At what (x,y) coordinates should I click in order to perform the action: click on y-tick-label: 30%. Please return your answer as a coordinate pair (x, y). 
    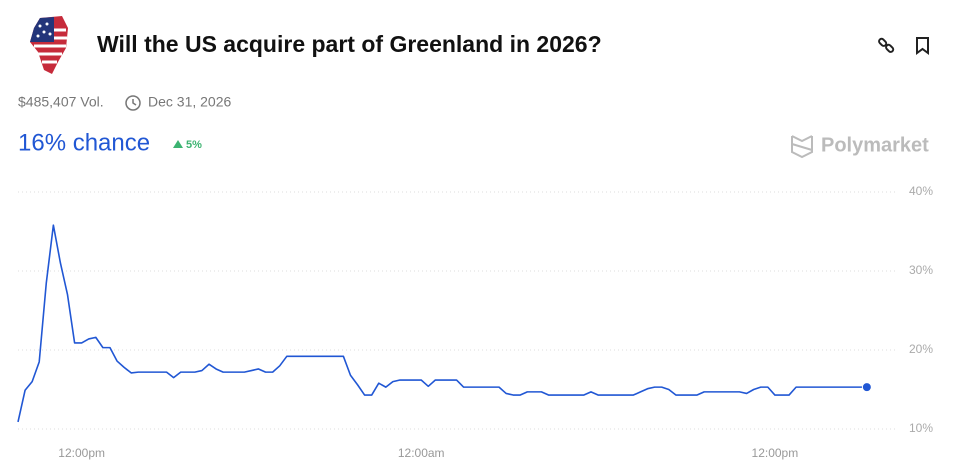
    Looking at the image, I should click on (921, 270).